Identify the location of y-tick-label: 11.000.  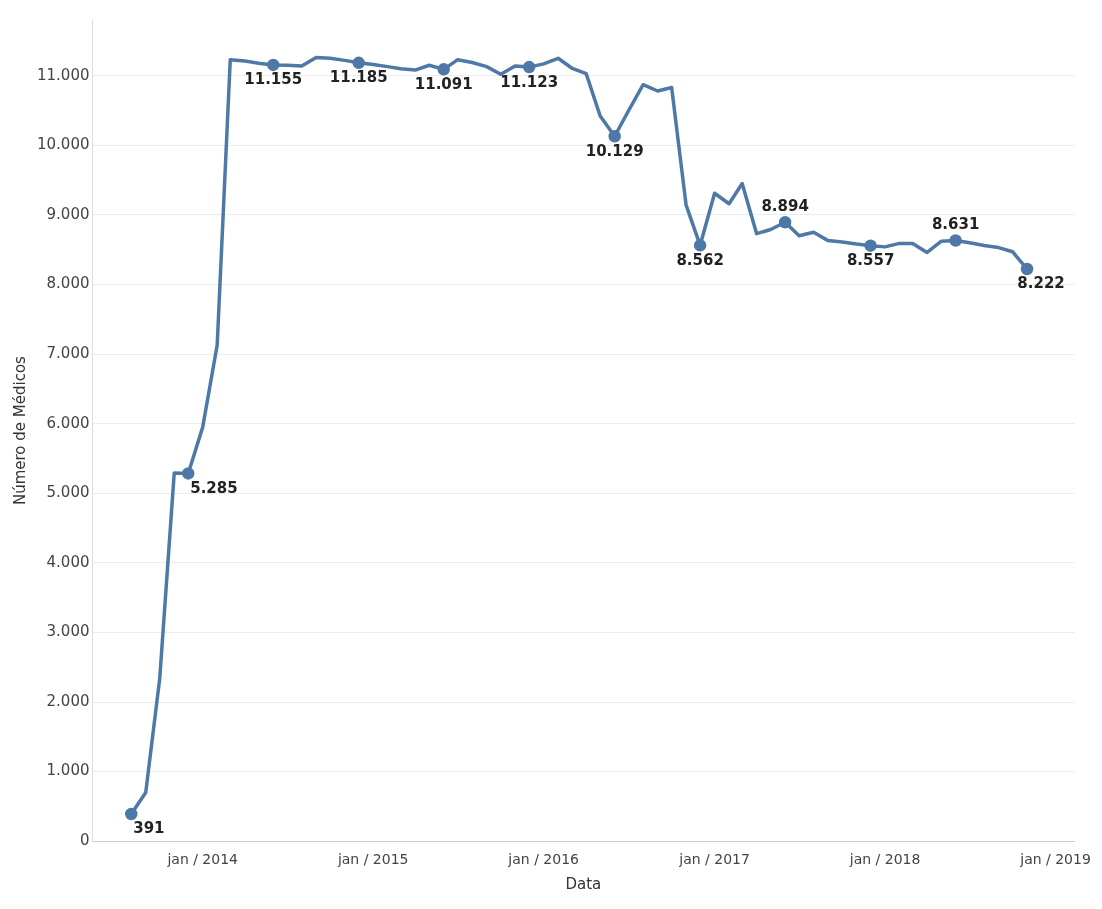
(63, 74).